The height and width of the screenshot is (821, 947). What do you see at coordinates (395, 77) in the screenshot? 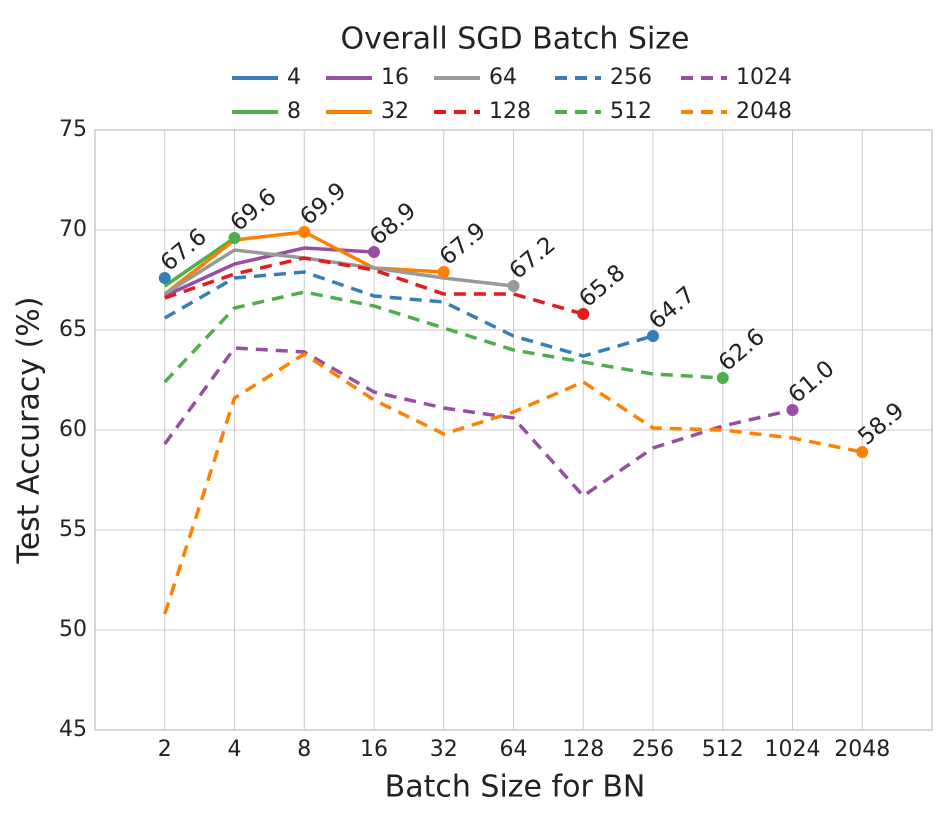
I see `legend-label: 16` at bounding box center [395, 77].